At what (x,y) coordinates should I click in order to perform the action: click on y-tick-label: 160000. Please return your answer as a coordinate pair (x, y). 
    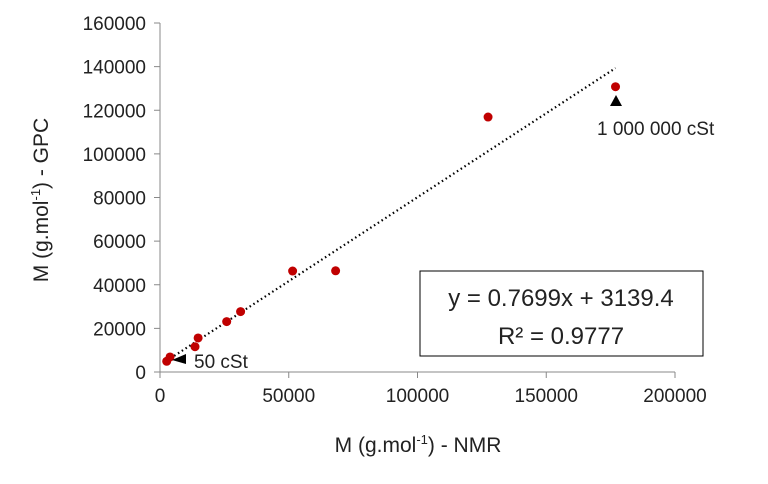
    Looking at the image, I should click on (114, 24).